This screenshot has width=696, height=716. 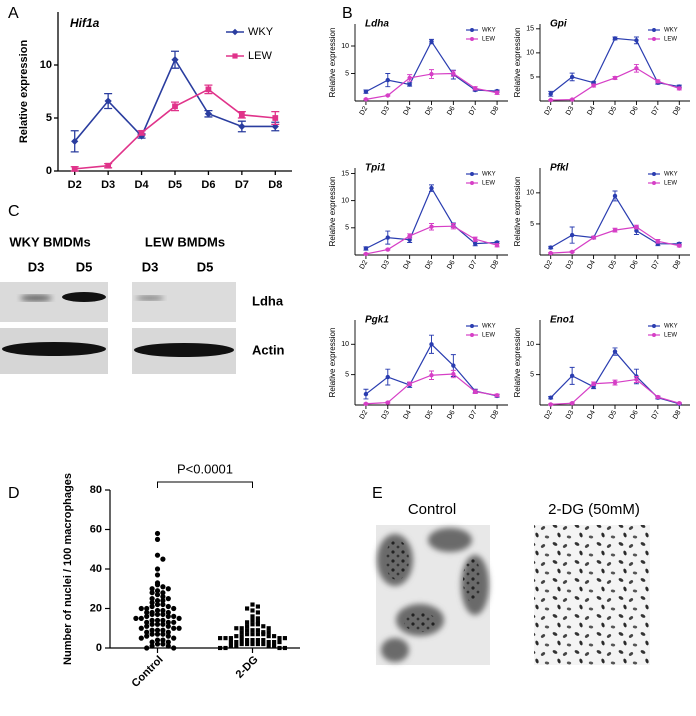 I want to click on x-tick-label: D3, so click(x=570, y=264).